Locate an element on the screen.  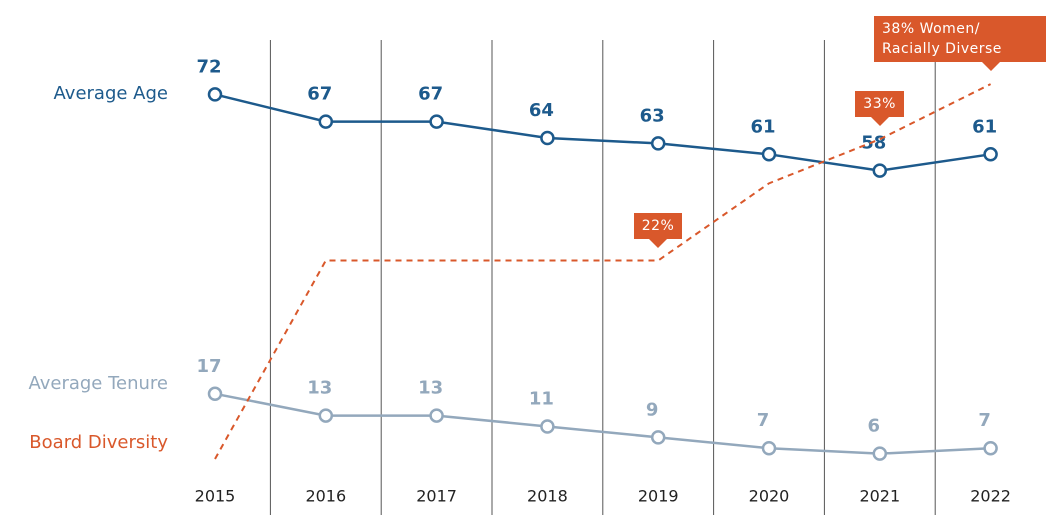
callout: 38% Women/ Racially Diverse is located at coordinates (960, 44).